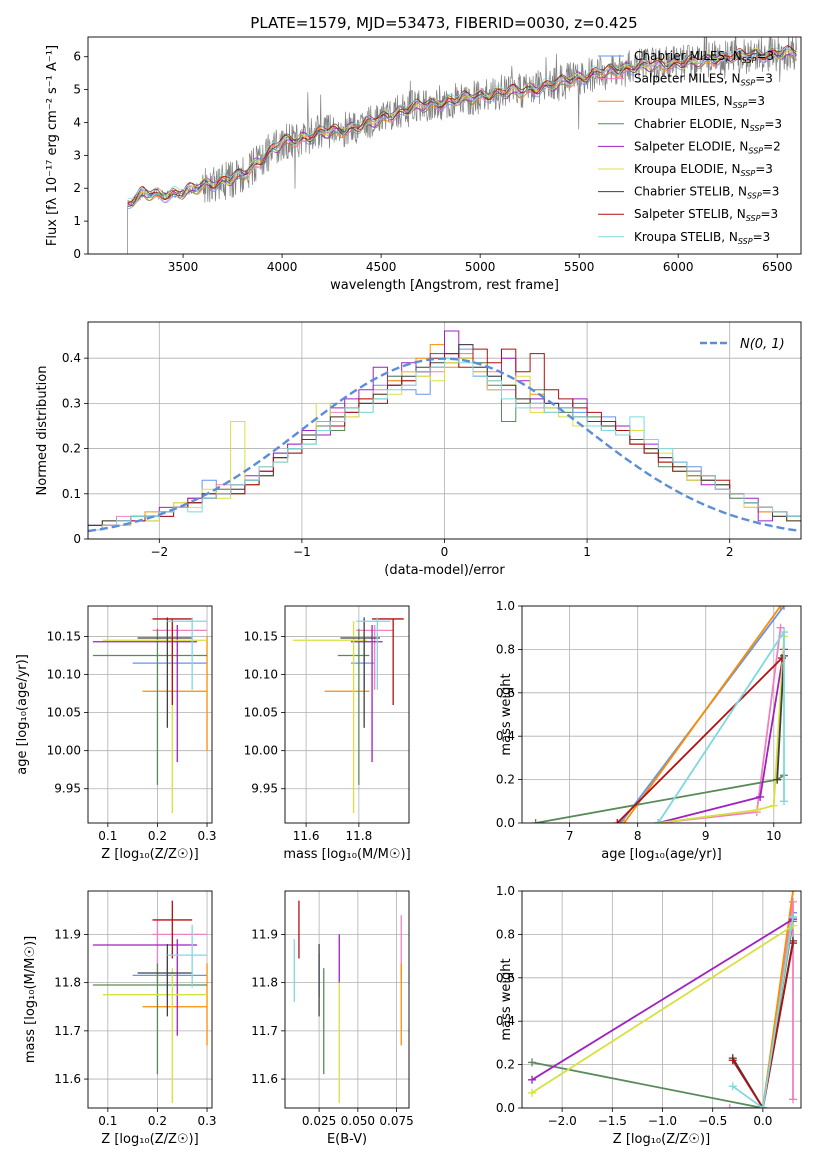 Image resolution: width=819 pixels, height=1170 pixels. What do you see at coordinates (71, 449) in the screenshot?
I see `y-tick-label: 0.2` at bounding box center [71, 449].